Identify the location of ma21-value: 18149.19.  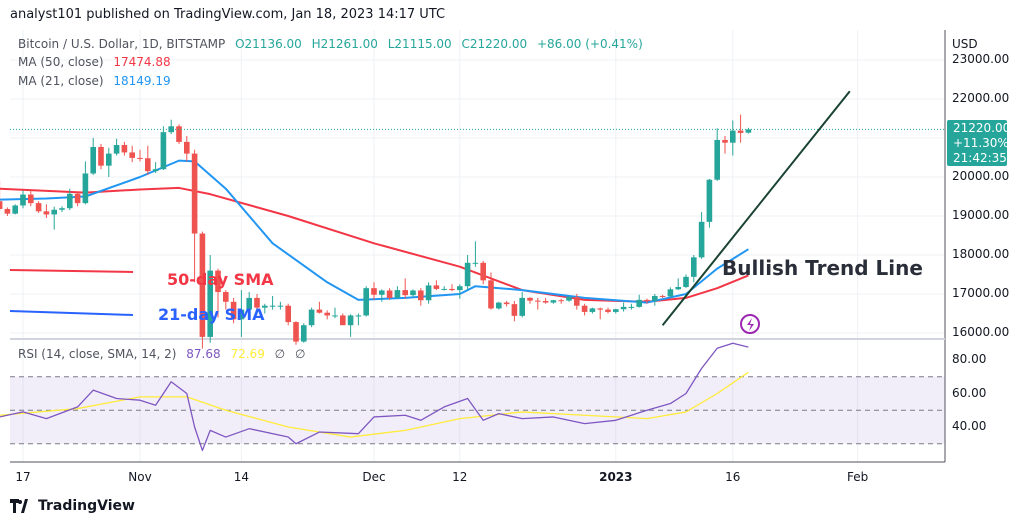
(142, 81).